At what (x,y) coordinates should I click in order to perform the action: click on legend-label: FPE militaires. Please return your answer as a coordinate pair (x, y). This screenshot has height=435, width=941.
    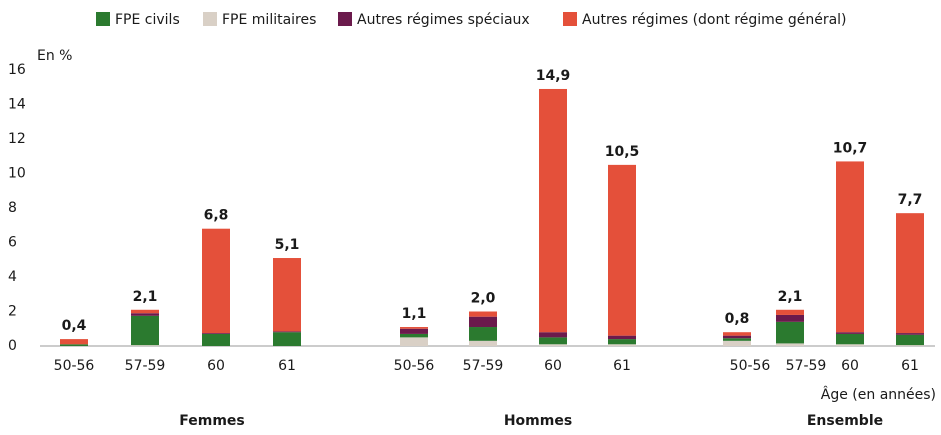
    Looking at the image, I should click on (269, 20).